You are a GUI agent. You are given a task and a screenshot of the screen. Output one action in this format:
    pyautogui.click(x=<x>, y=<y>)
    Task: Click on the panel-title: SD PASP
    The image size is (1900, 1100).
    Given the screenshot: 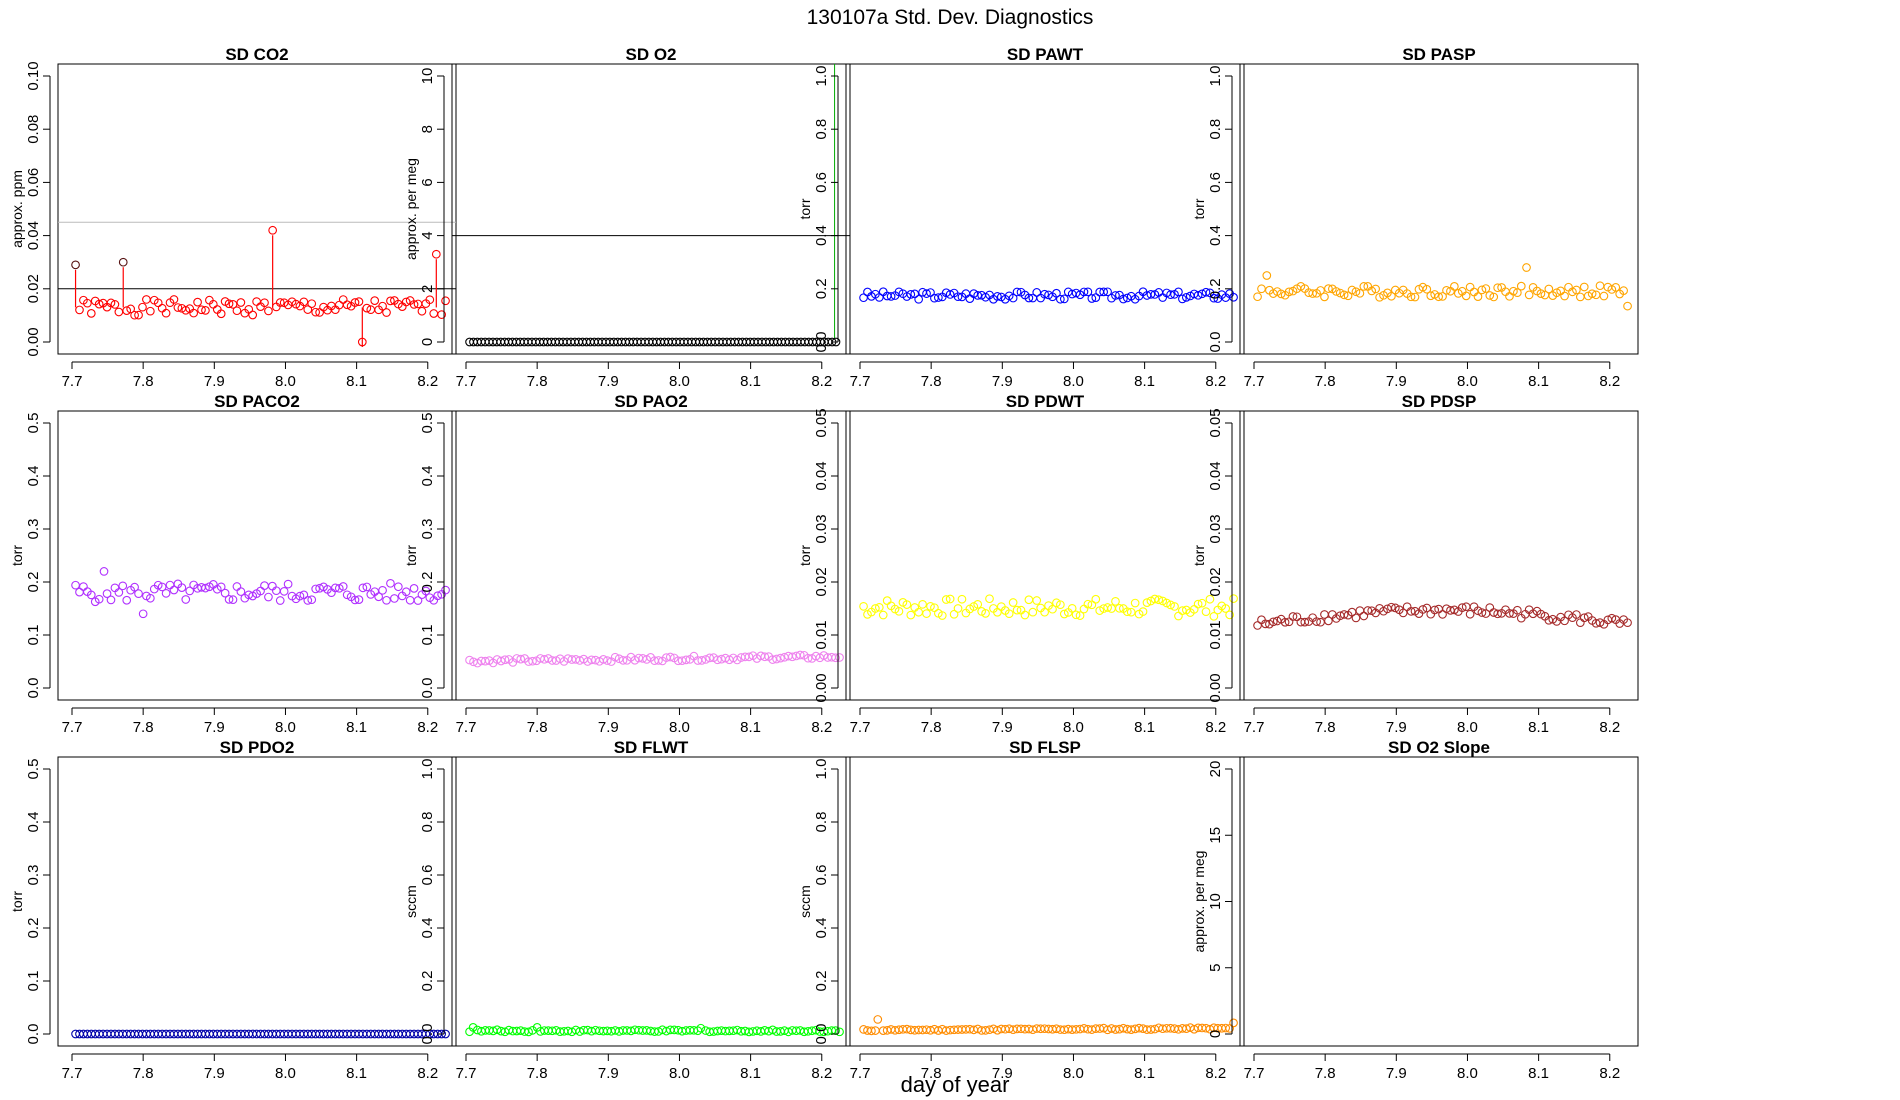 What is the action you would take?
    pyautogui.click(x=1438, y=54)
    